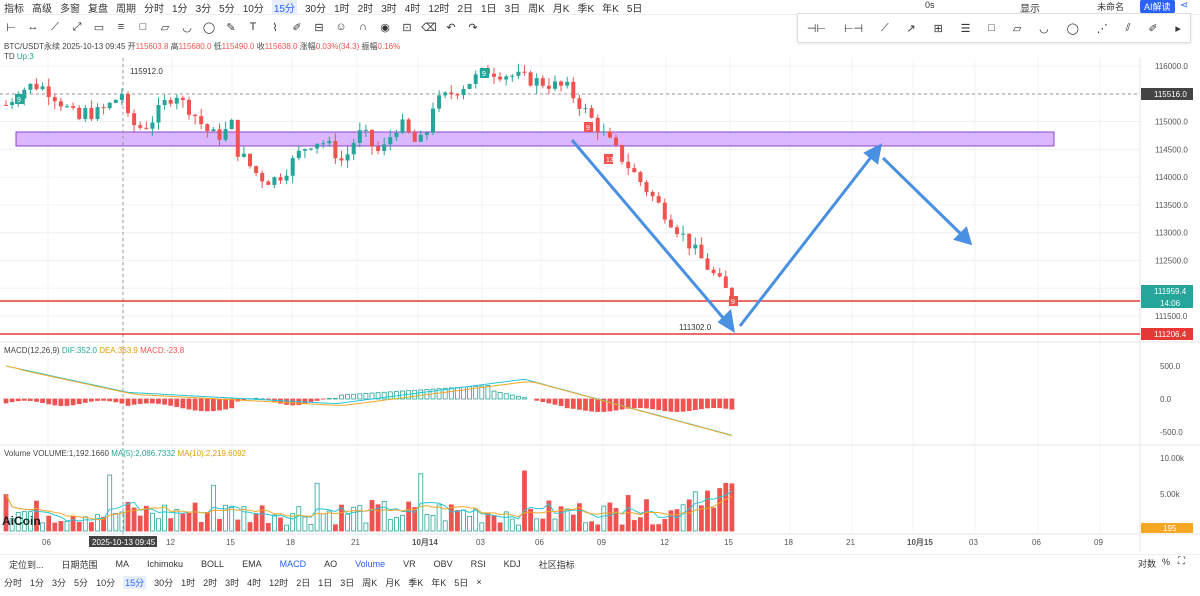 This screenshot has width=1200, height=596. Describe the element at coordinates (59, 582) in the screenshot. I see `bottom-tf-2: 3分` at that location.